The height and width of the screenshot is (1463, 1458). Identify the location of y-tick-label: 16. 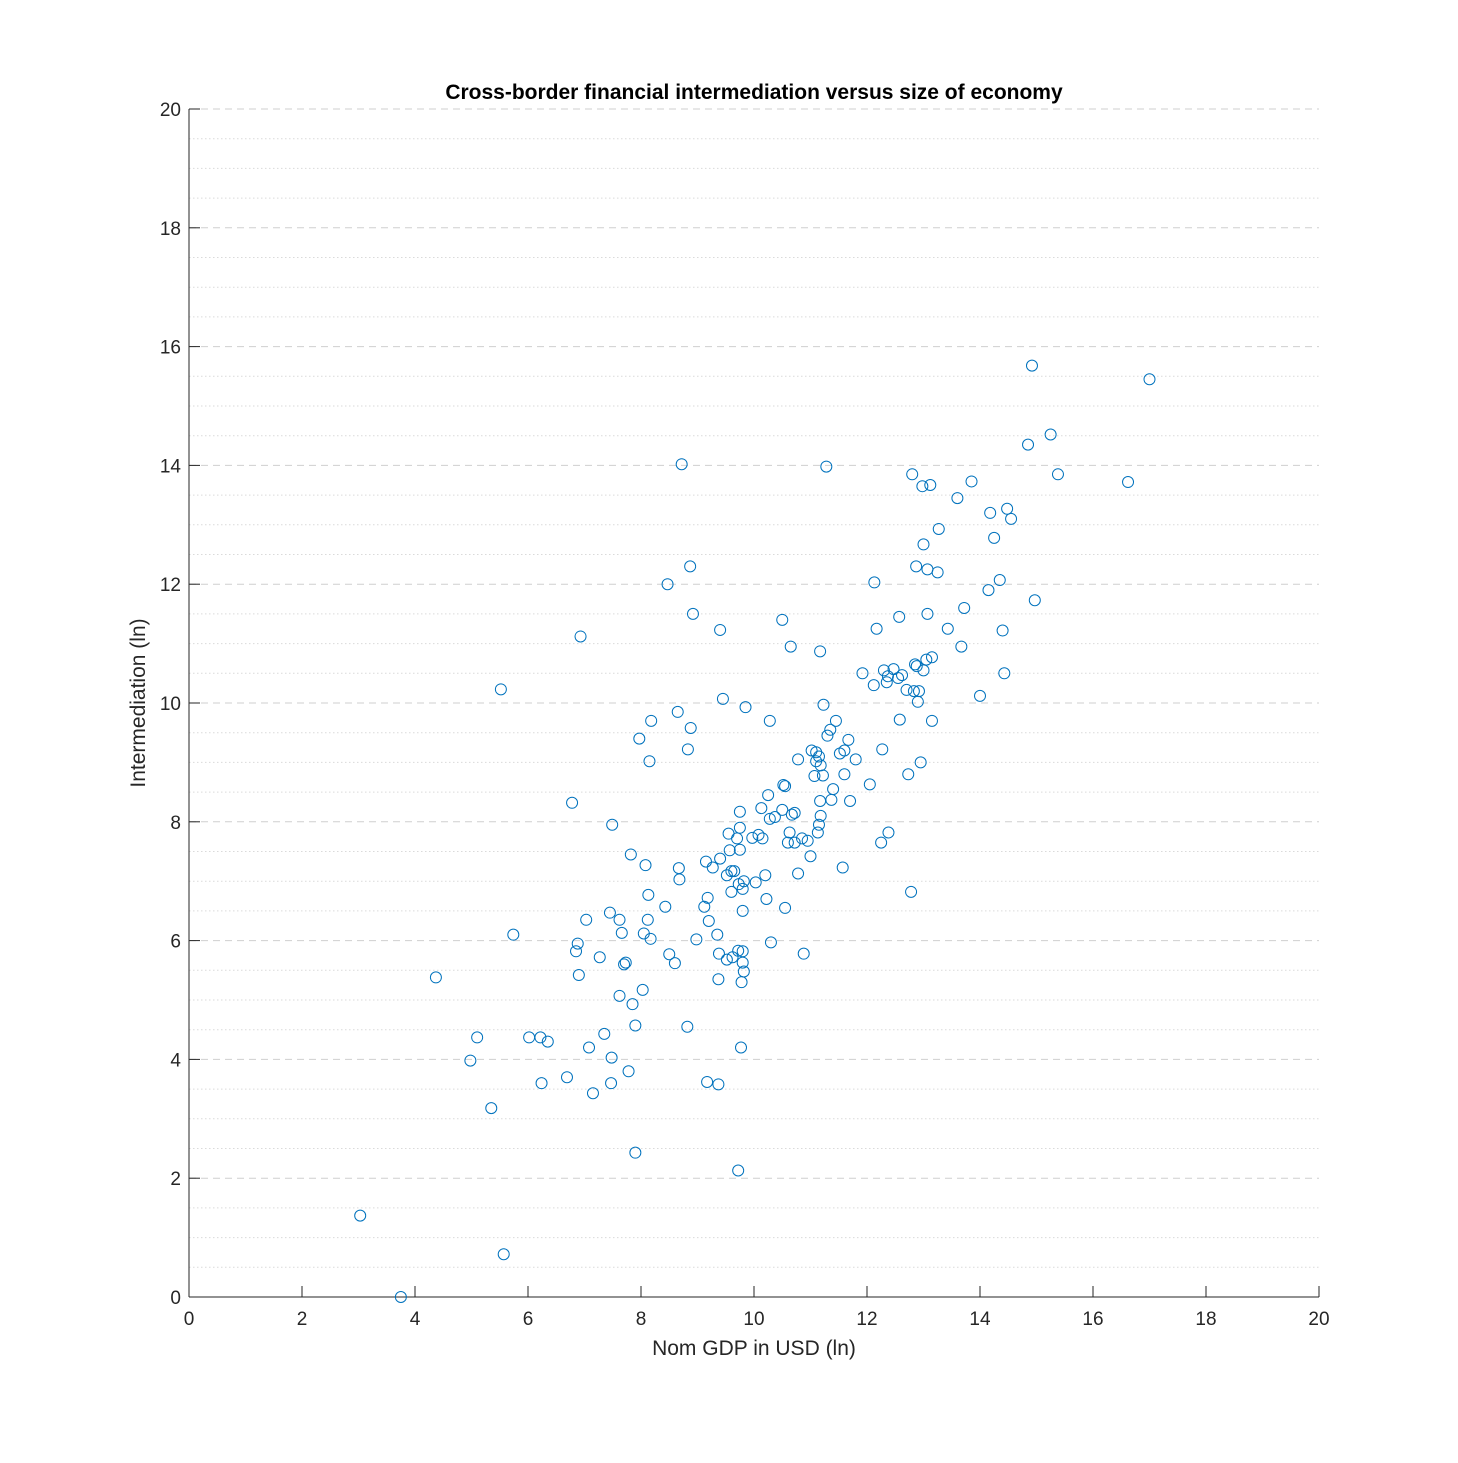
(170, 348).